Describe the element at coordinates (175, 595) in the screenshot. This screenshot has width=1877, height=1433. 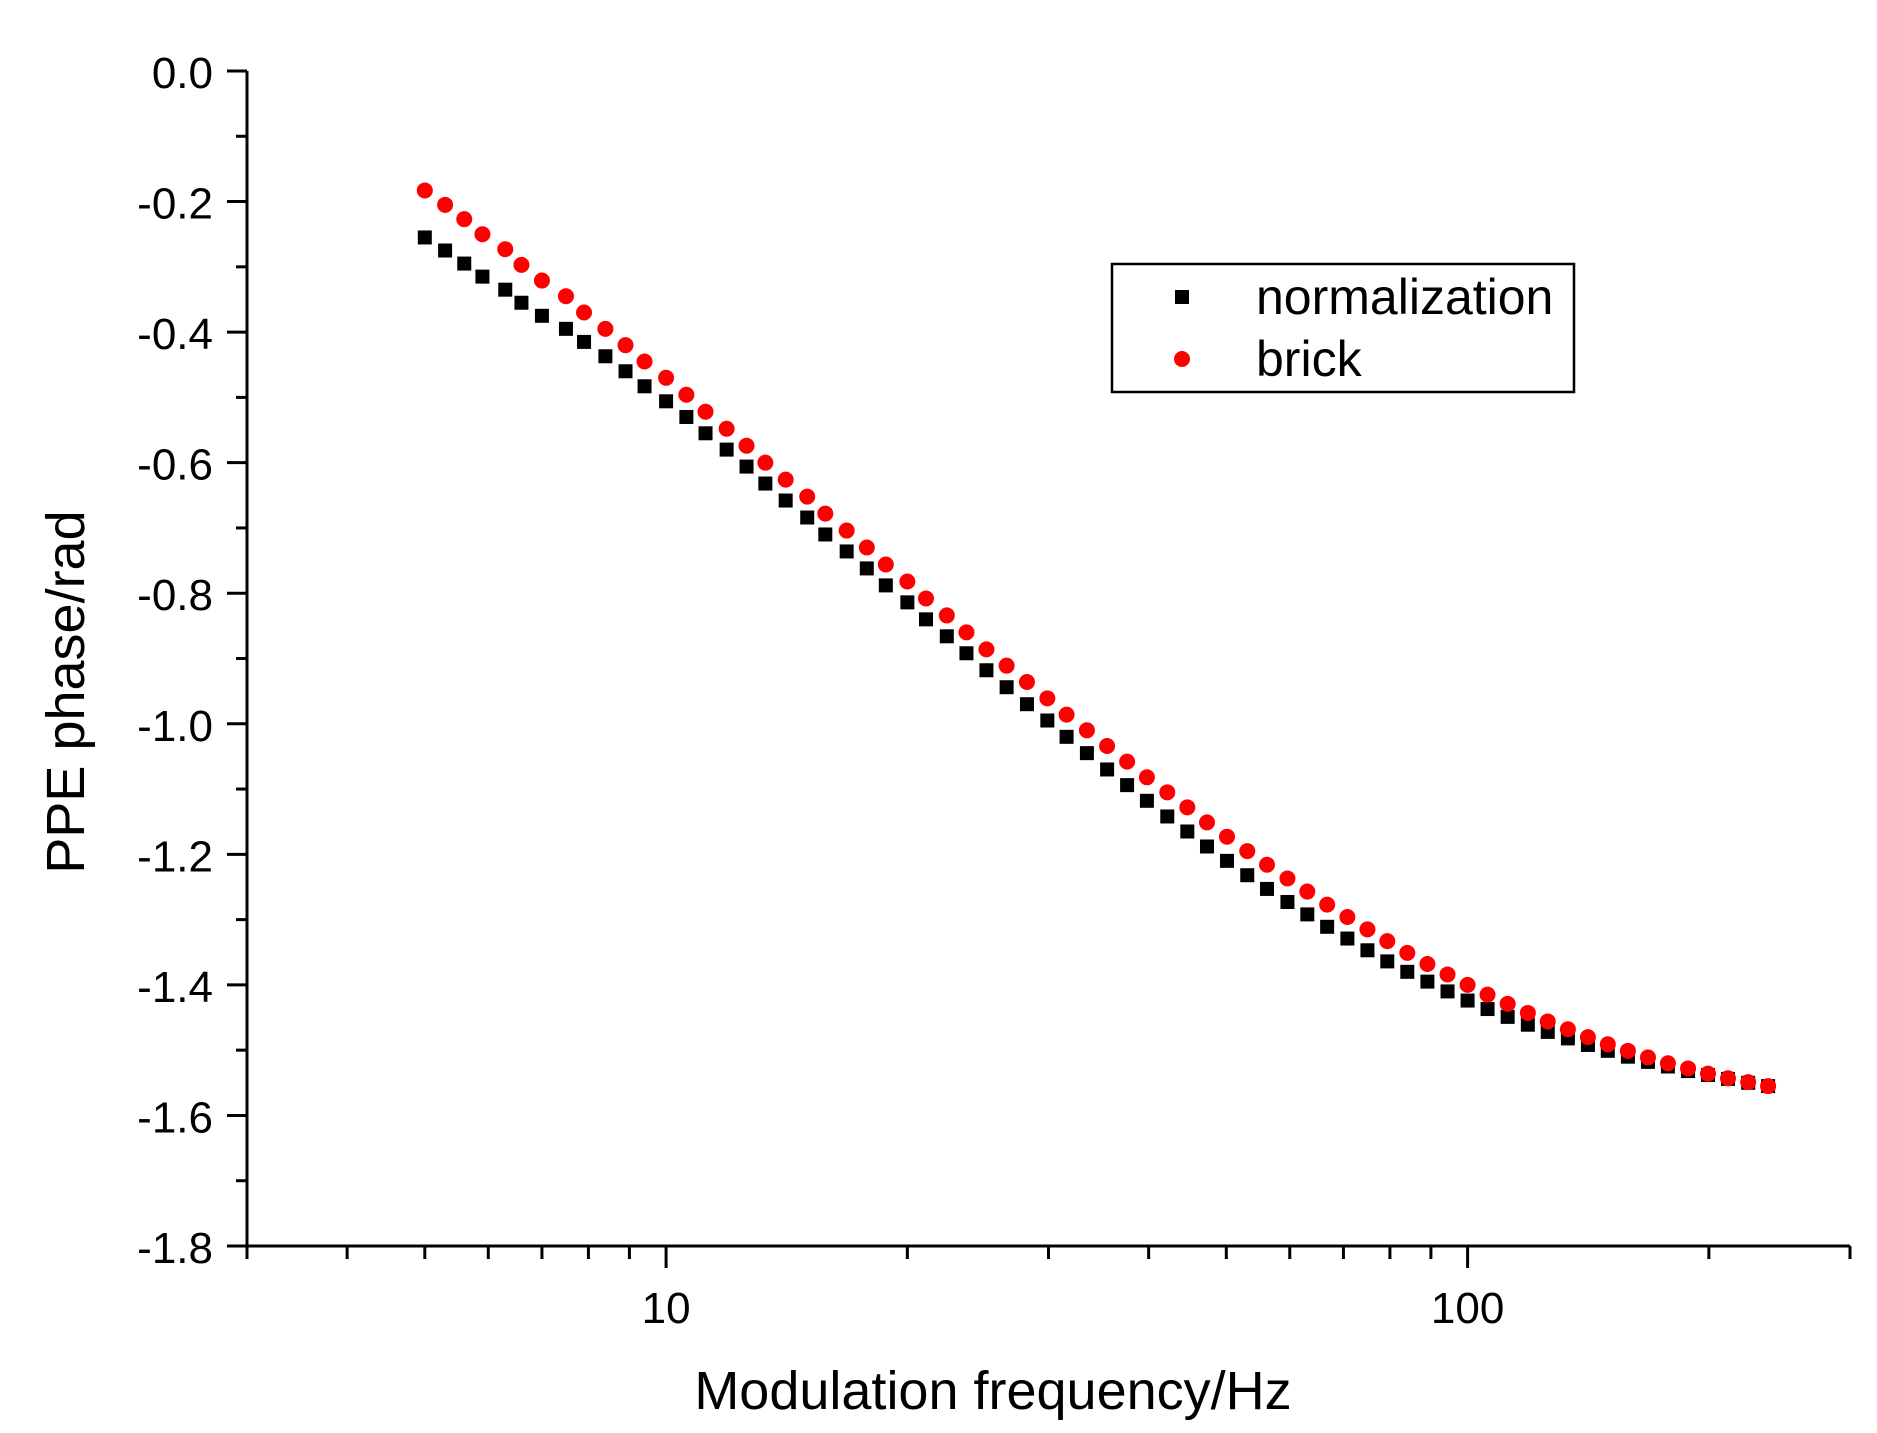
I see `y-tick-label: -0.8` at that location.